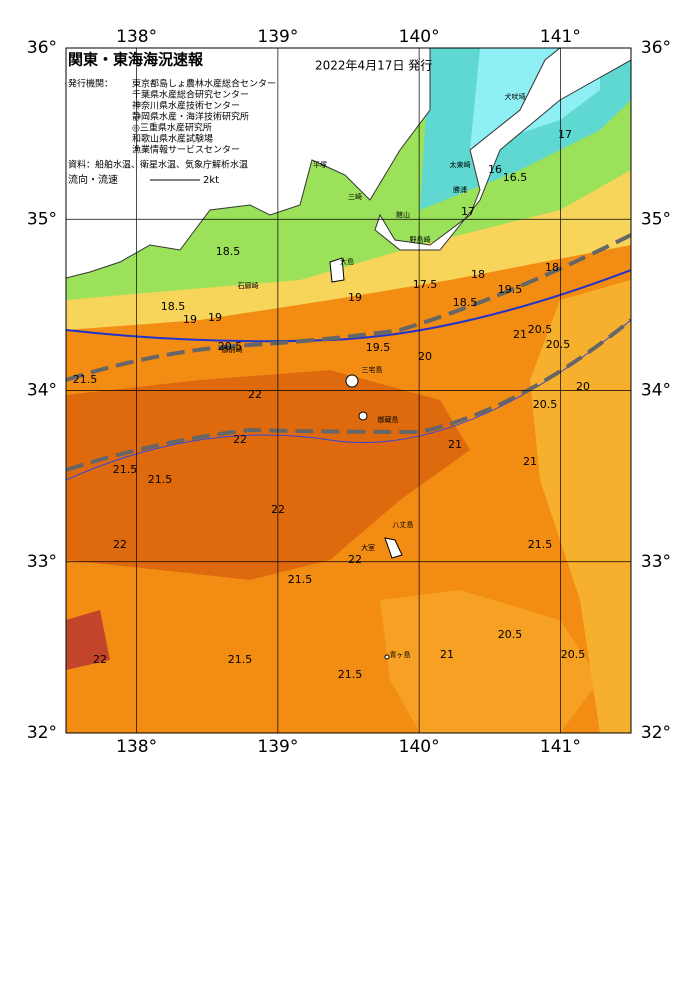 The height and width of the screenshot is (993, 700). What do you see at coordinates (320, 164) in the screenshot?
I see `place-name: 平塚` at bounding box center [320, 164].